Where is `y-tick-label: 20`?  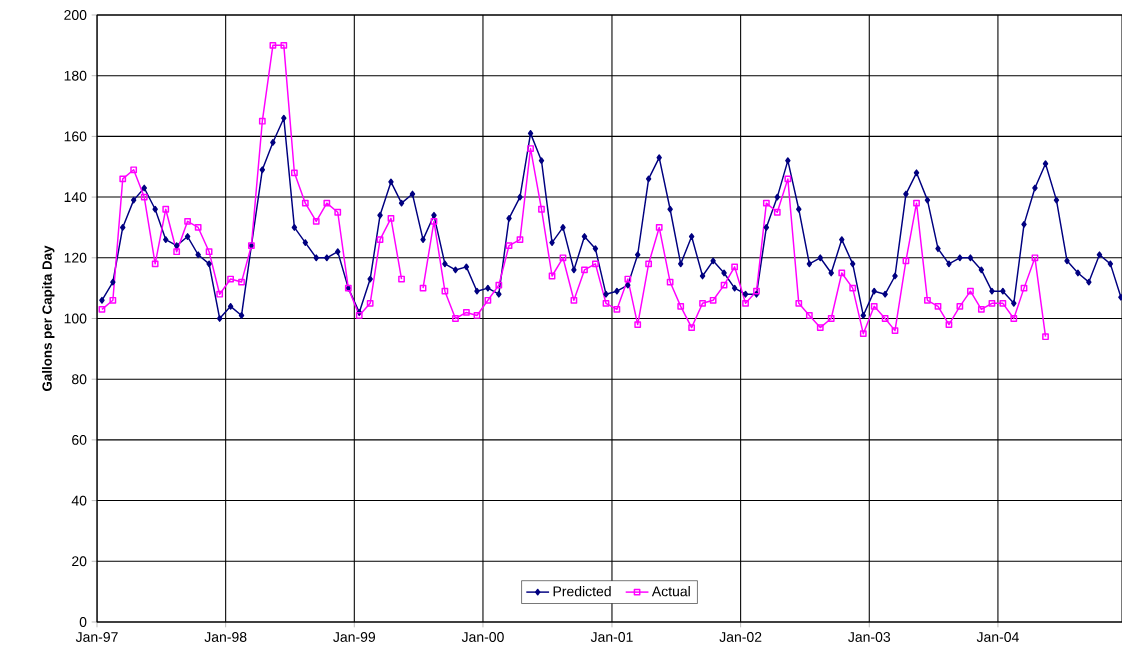
y-tick-label: 20 is located at coordinates (79, 561).